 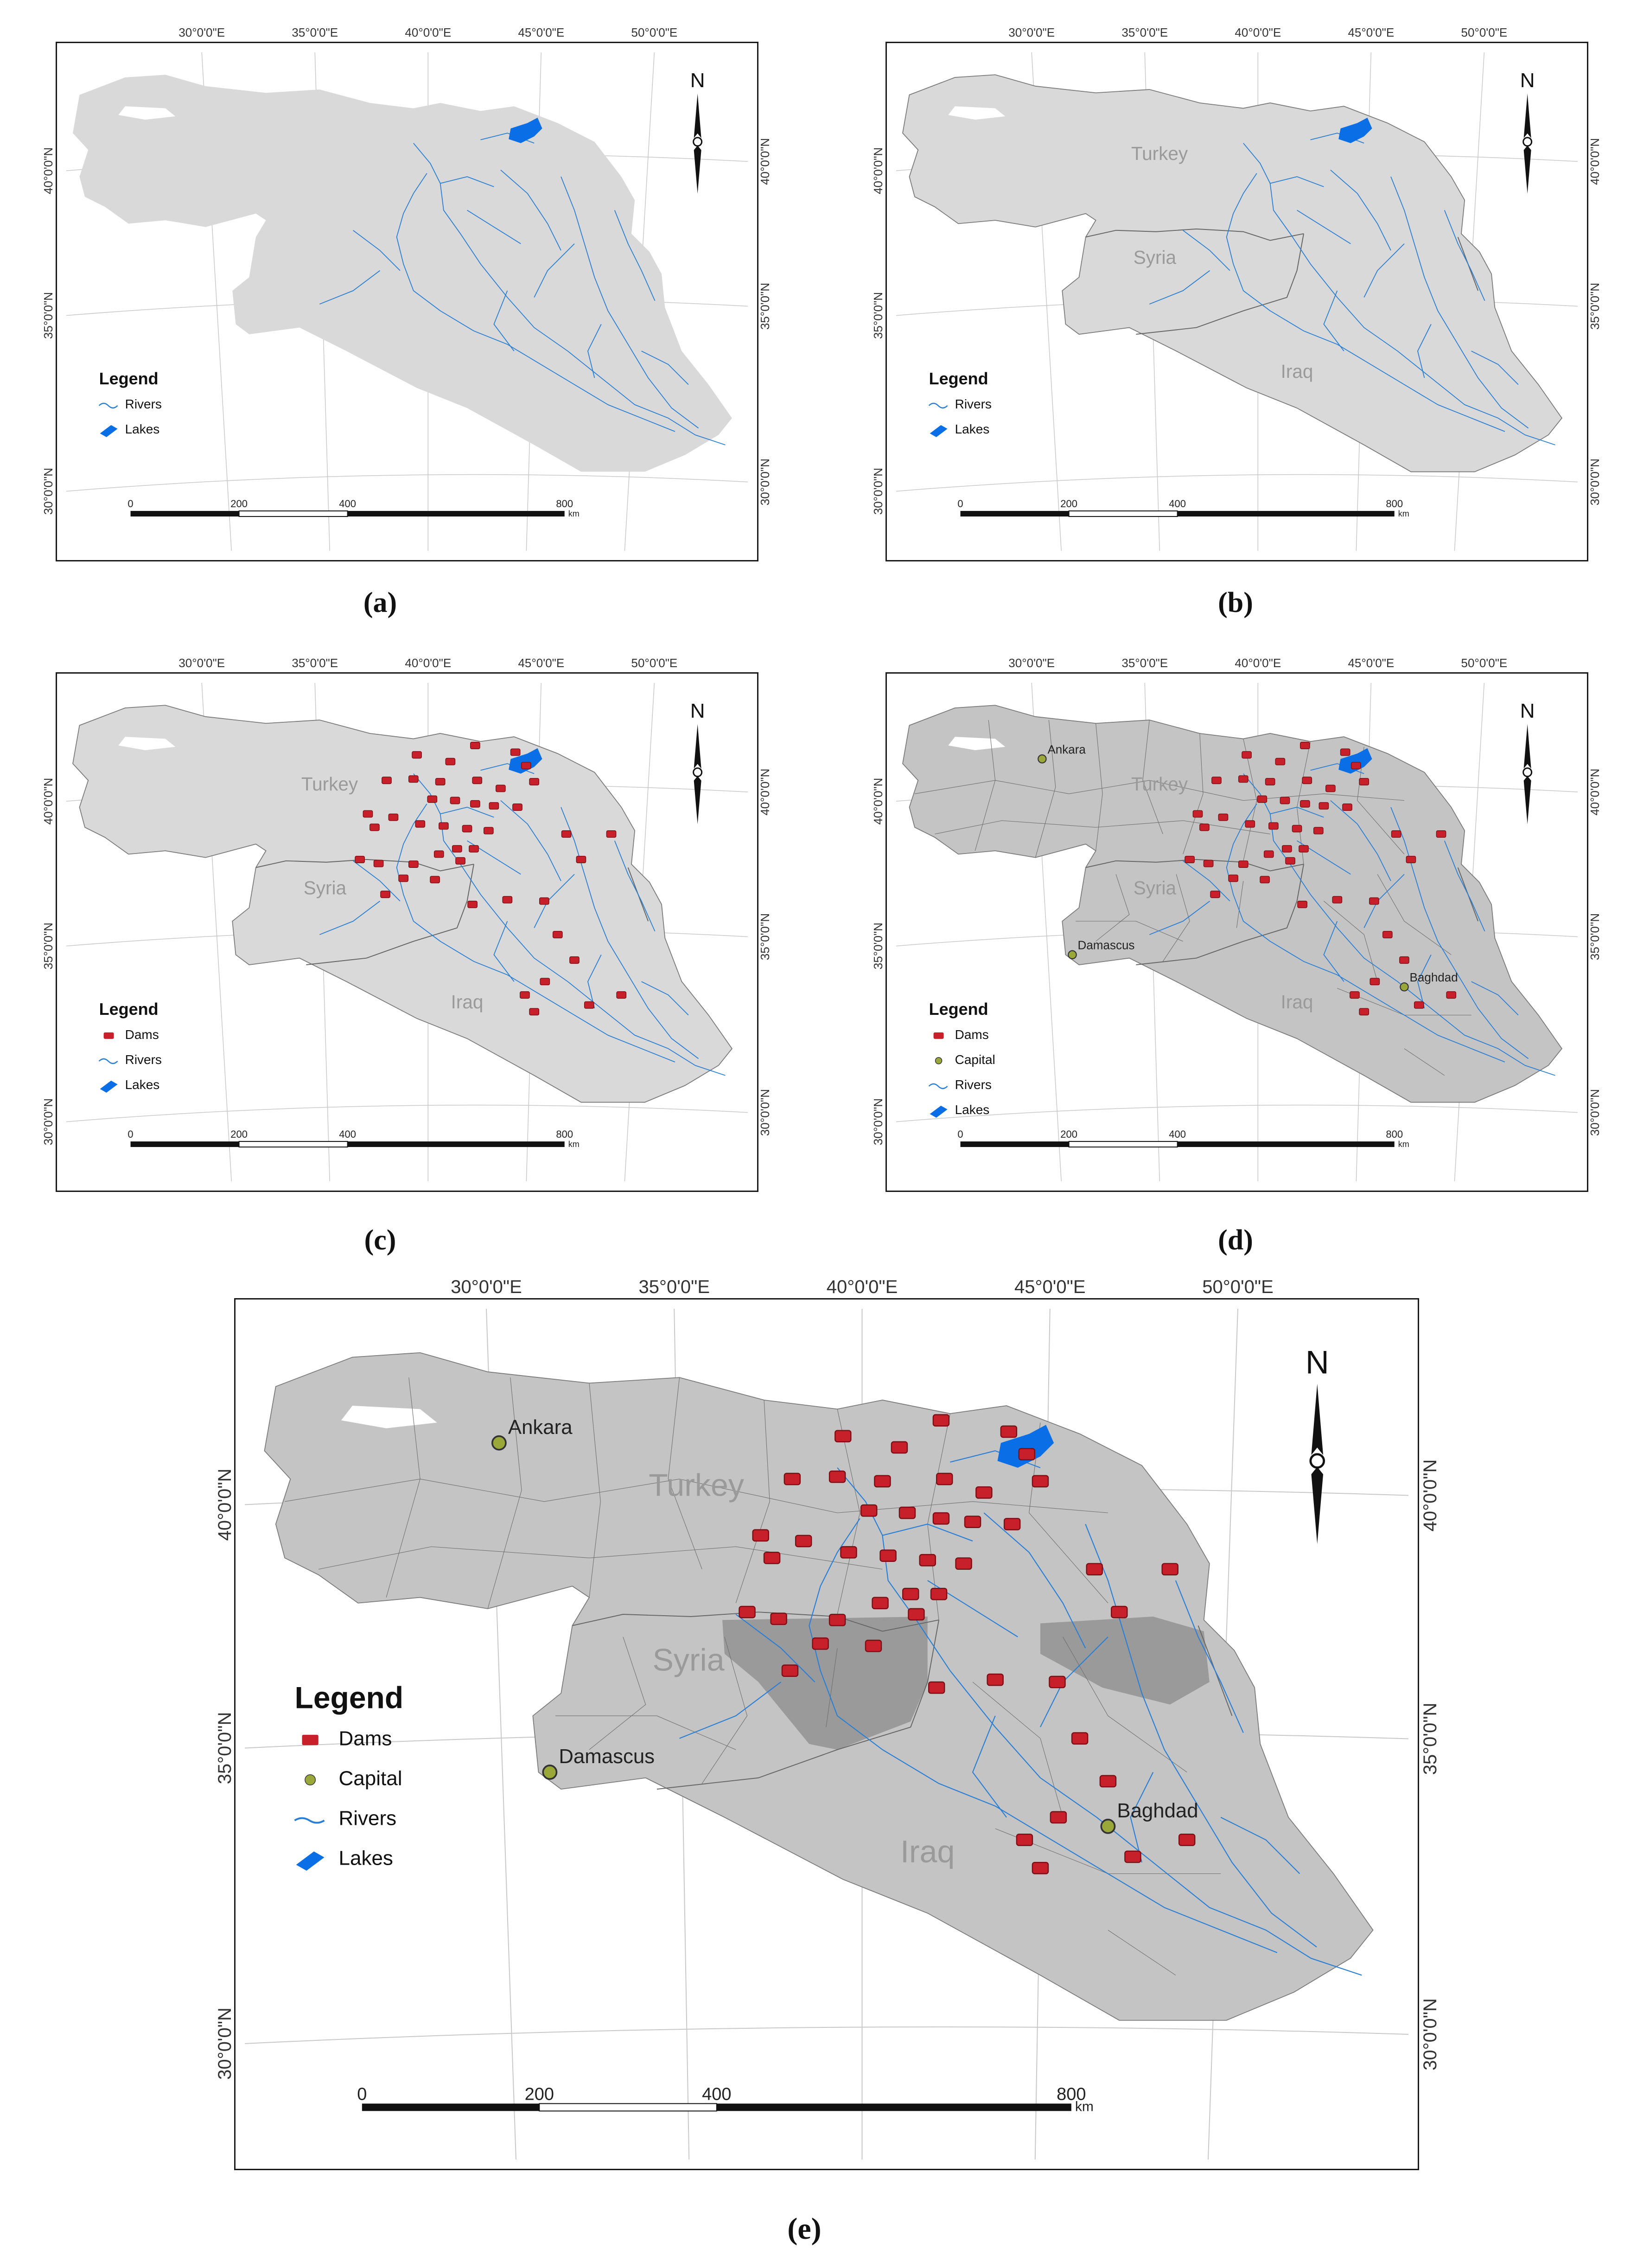 I want to click on latitude-label-right: 40°0'0"N, so click(x=1430, y=1495).